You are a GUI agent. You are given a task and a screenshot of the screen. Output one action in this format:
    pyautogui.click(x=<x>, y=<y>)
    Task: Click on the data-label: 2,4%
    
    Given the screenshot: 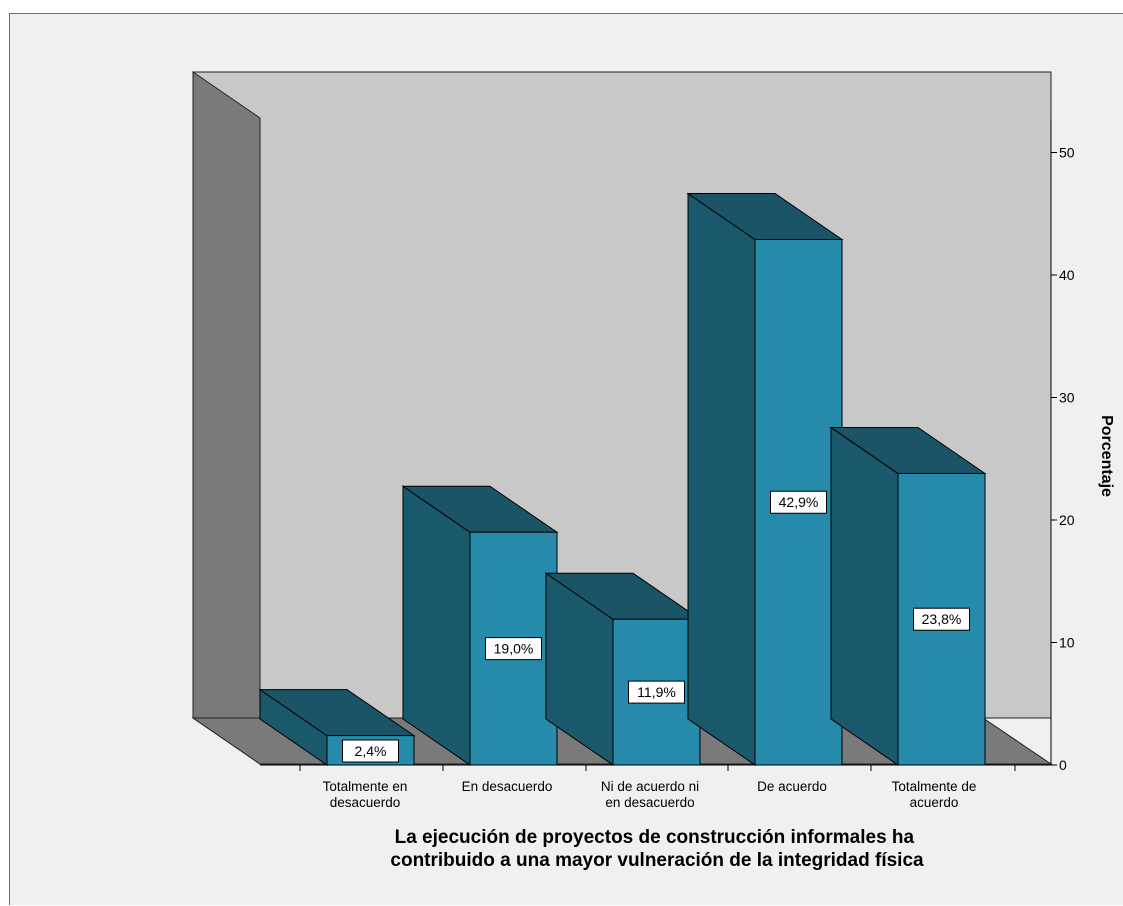 What is the action you would take?
    pyautogui.click(x=371, y=751)
    